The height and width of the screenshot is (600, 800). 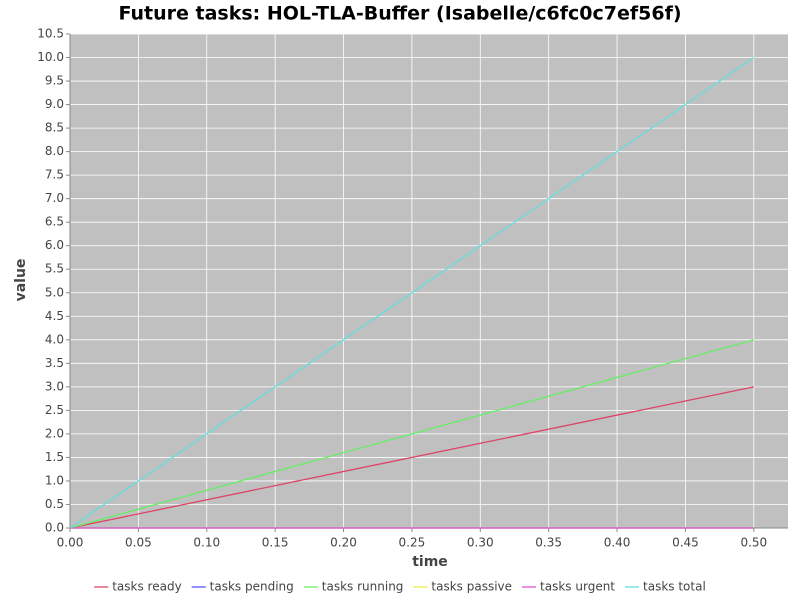 What do you see at coordinates (54, 198) in the screenshot?
I see `y-tick-label: 7.0` at bounding box center [54, 198].